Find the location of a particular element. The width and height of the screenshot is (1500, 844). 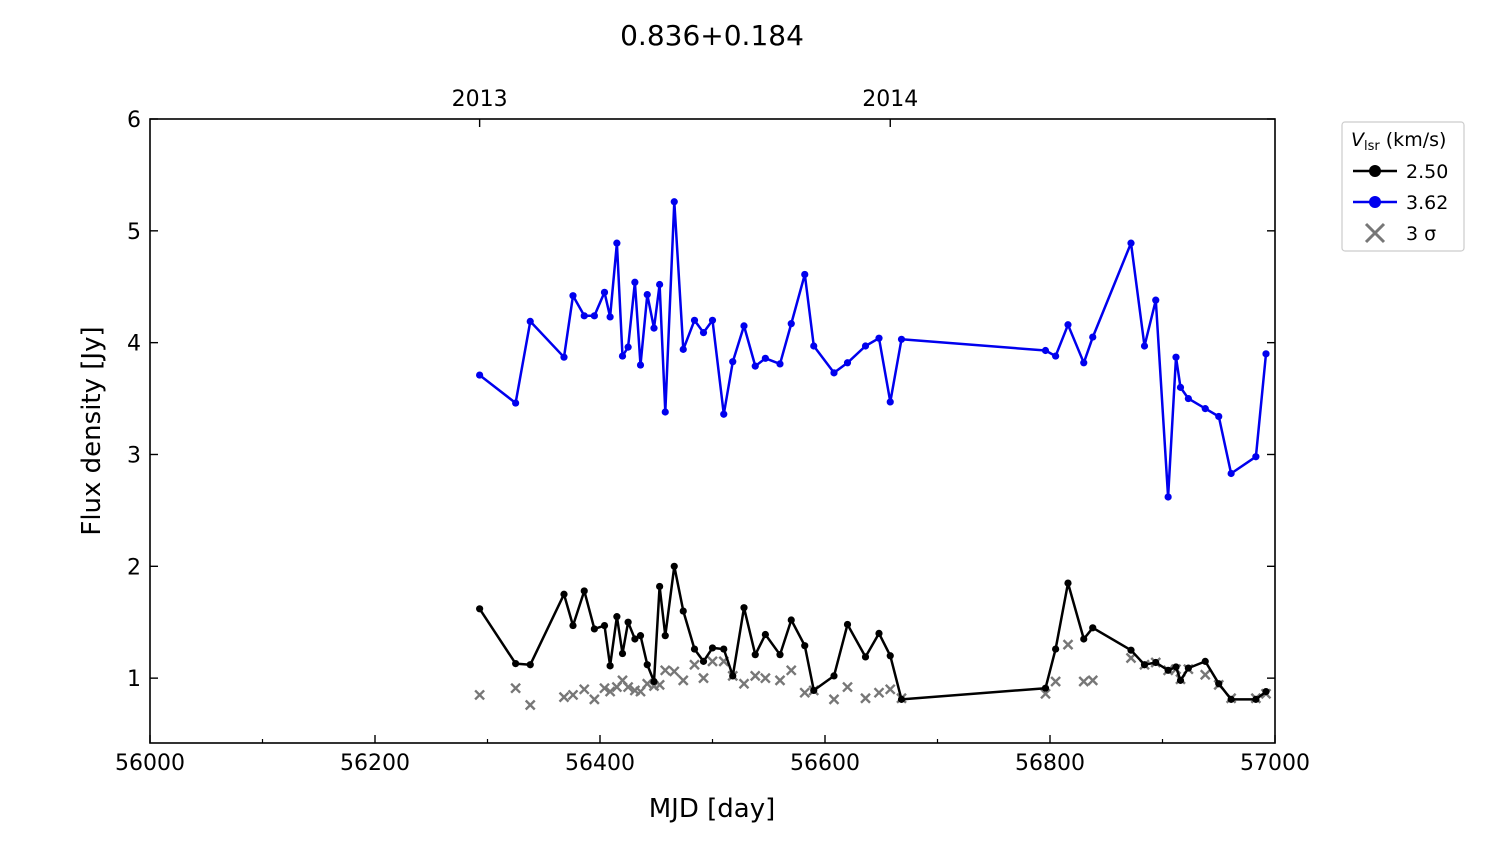

x-tick-label-56400: 56400 is located at coordinates (600, 763).